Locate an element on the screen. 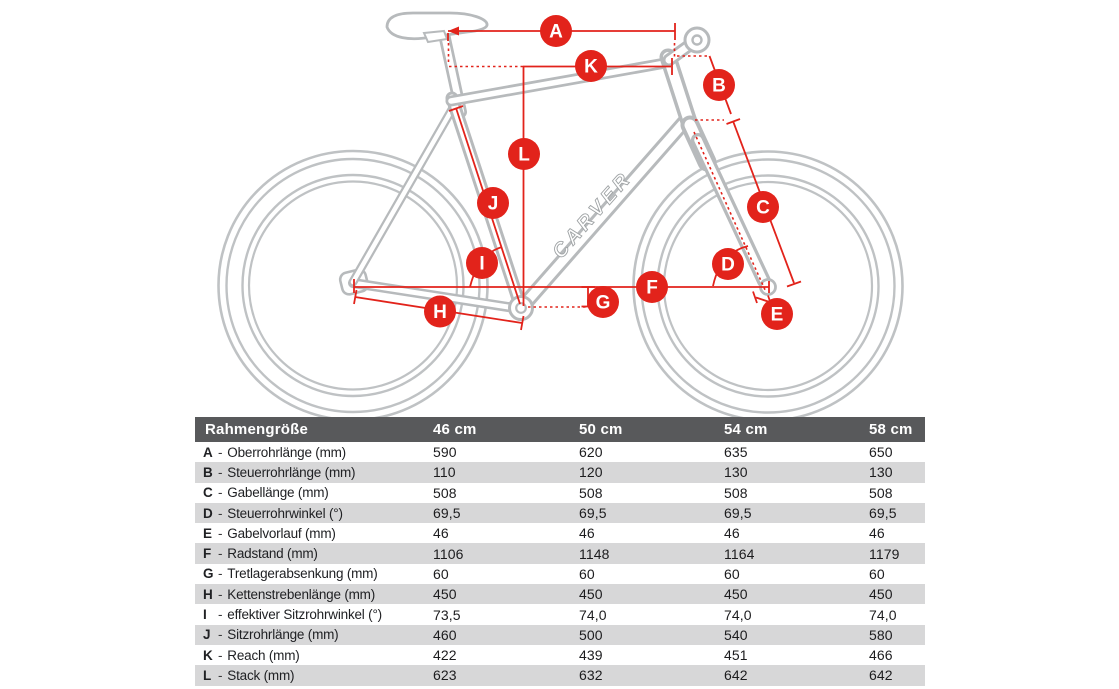 The image size is (1119, 689). marker-a: A is located at coordinates (556, 31).